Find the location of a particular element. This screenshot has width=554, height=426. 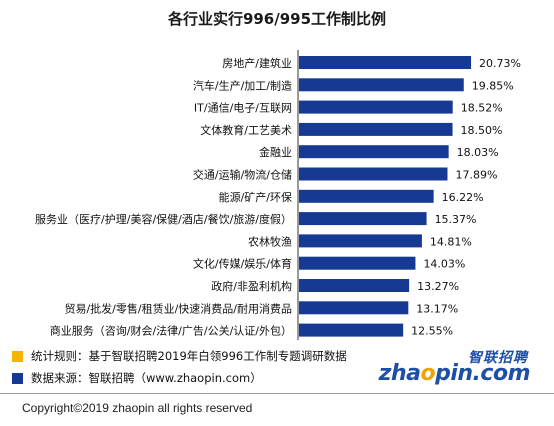

category-label: 文化/传媒/娱乐/体育 is located at coordinates (242, 264).